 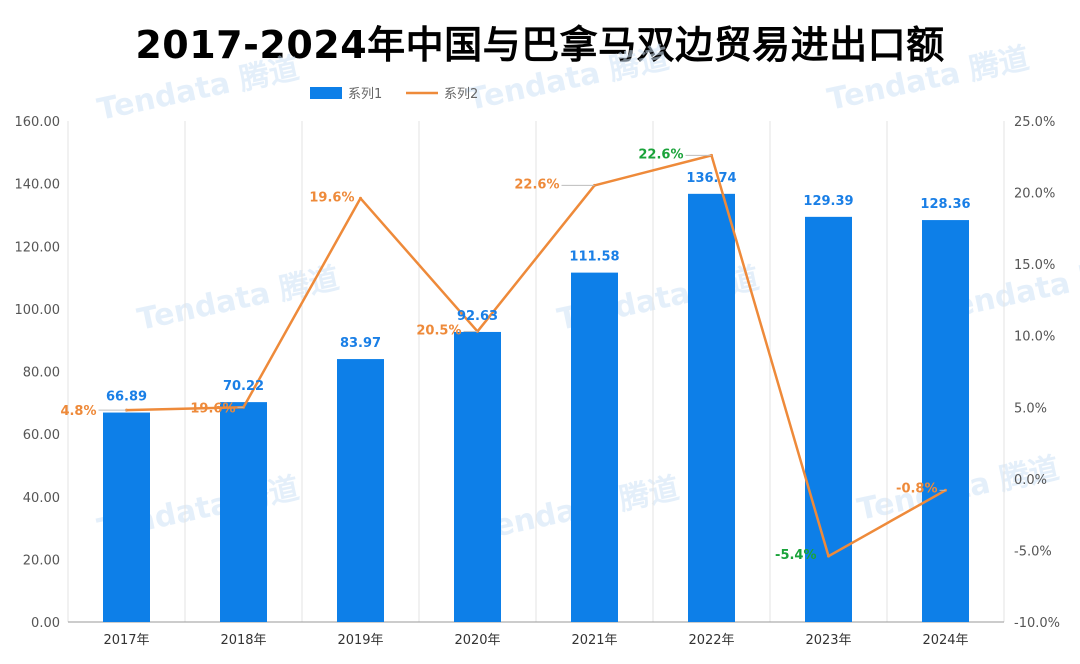 I want to click on line-data-label: 20.5%, so click(x=438, y=330).